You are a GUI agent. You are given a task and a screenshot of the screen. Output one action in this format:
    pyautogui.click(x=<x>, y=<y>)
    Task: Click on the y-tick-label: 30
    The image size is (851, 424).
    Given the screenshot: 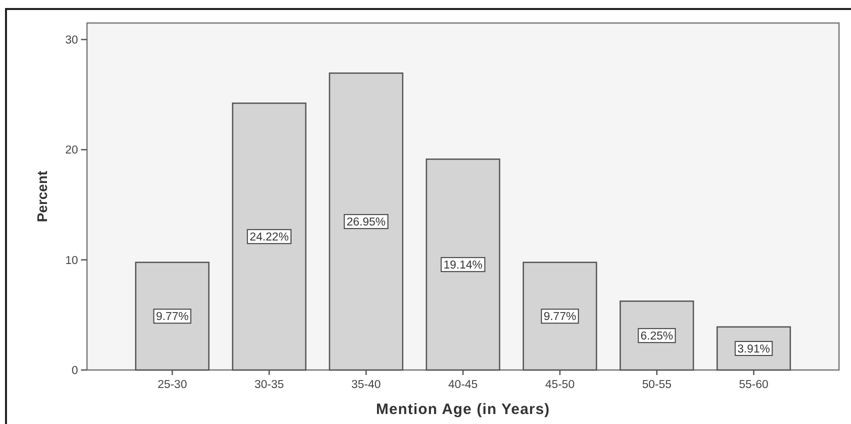 What is the action you would take?
    pyautogui.click(x=71, y=40)
    